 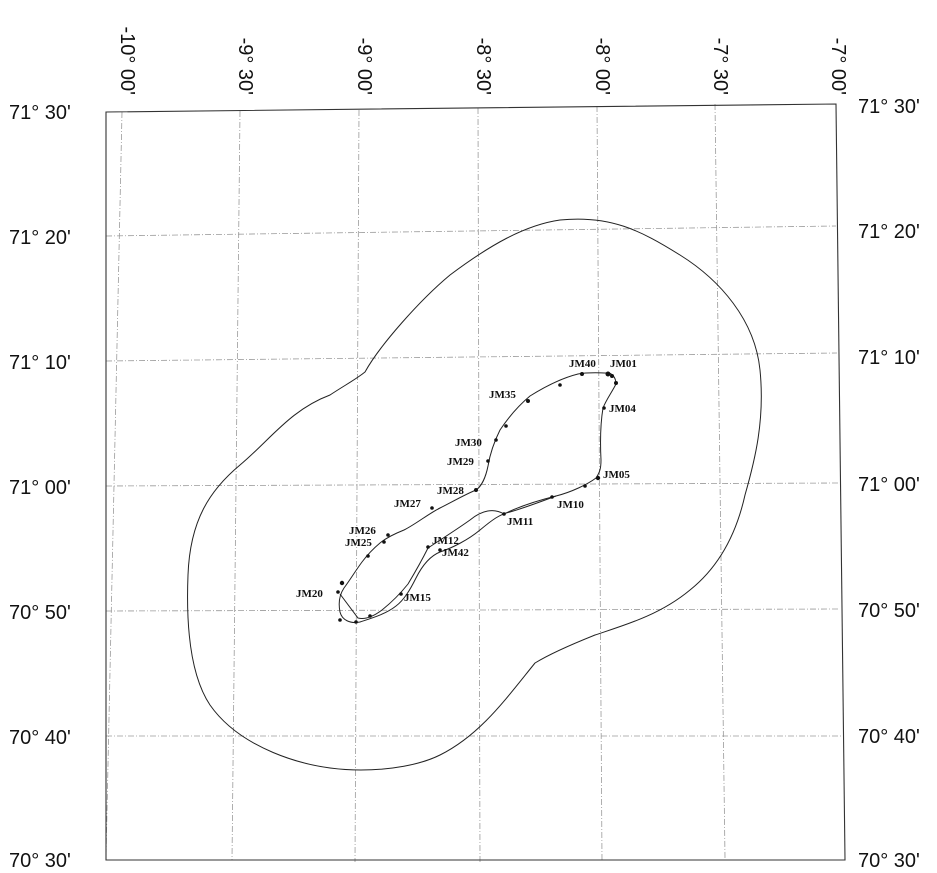 What do you see at coordinates (384, 542) in the screenshot?
I see `station-dot-jm25` at bounding box center [384, 542].